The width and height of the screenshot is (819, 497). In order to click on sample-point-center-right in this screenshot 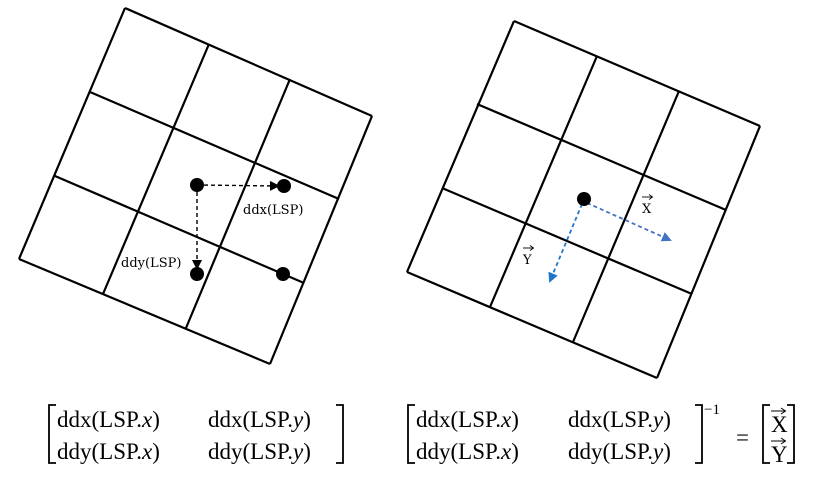, I will do `click(584, 199)`.